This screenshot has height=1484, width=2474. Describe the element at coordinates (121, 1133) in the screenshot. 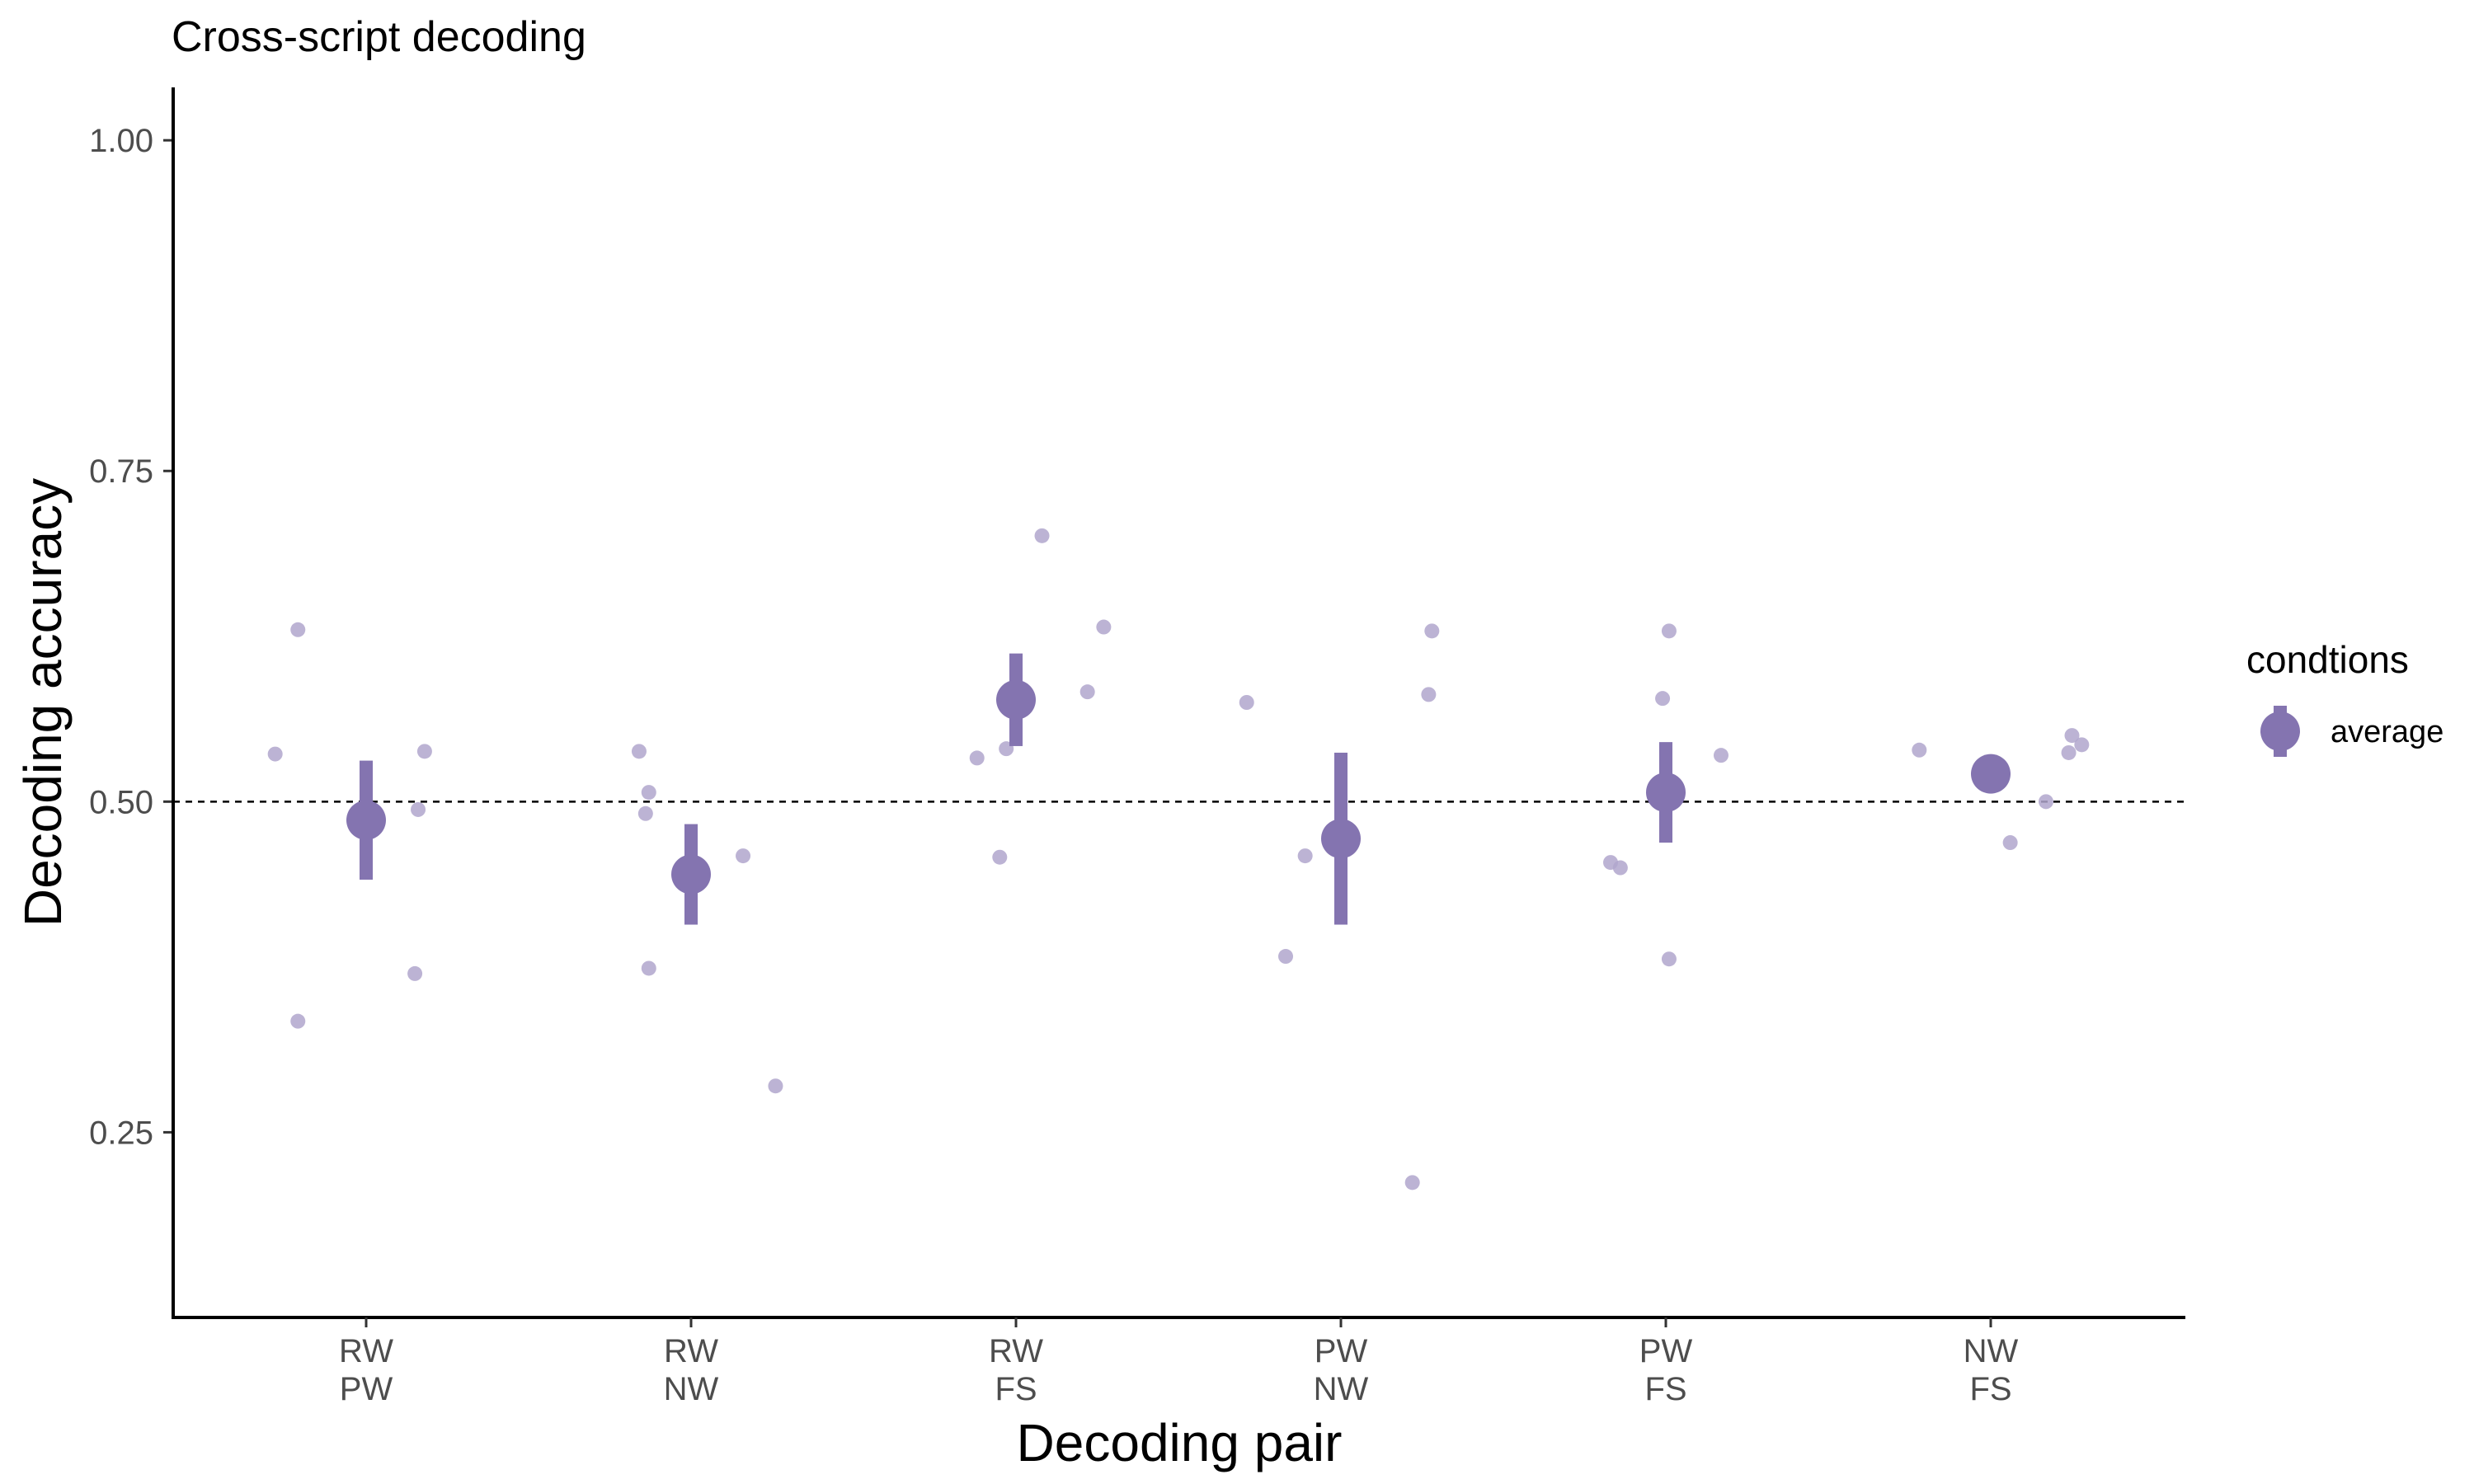

I see `y-tick-label: 0.25` at that location.